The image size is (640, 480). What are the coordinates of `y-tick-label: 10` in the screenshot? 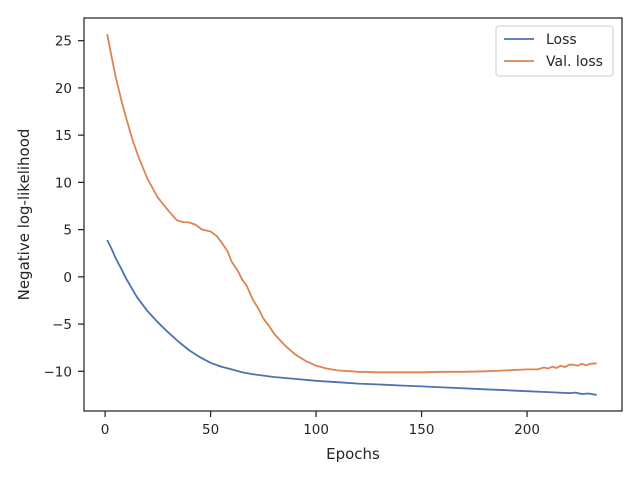 It's located at (63, 183).